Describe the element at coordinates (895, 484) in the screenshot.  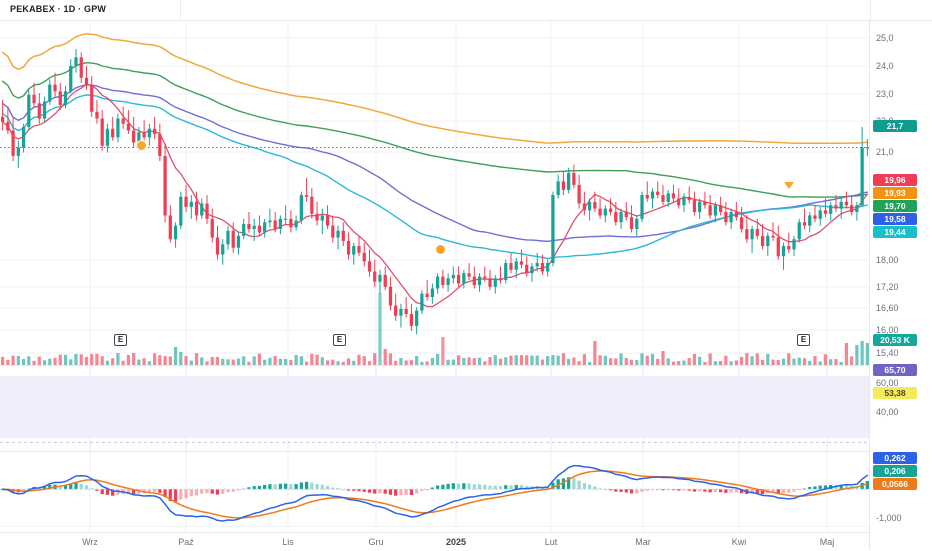
I see `scale-value-pill: 0,0566` at that location.